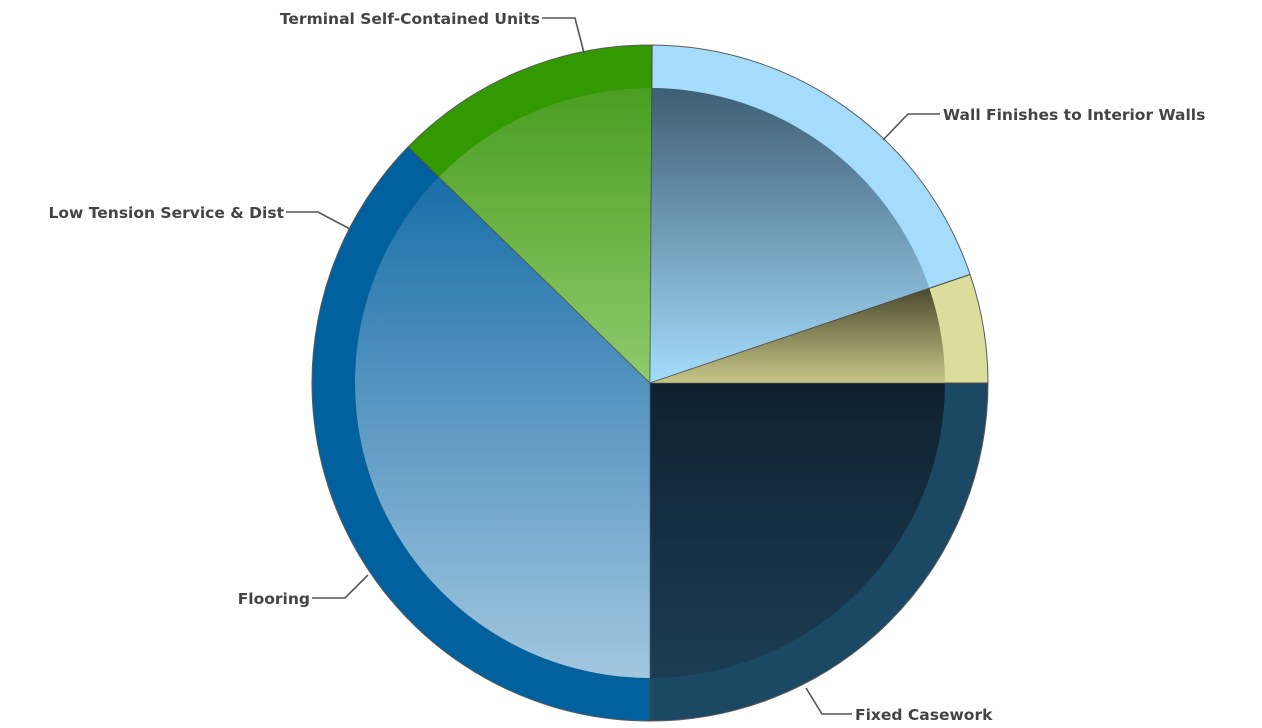 This screenshot has height=728, width=1262. I want to click on slice-label: Terminal Self-Contained Units, so click(410, 19).